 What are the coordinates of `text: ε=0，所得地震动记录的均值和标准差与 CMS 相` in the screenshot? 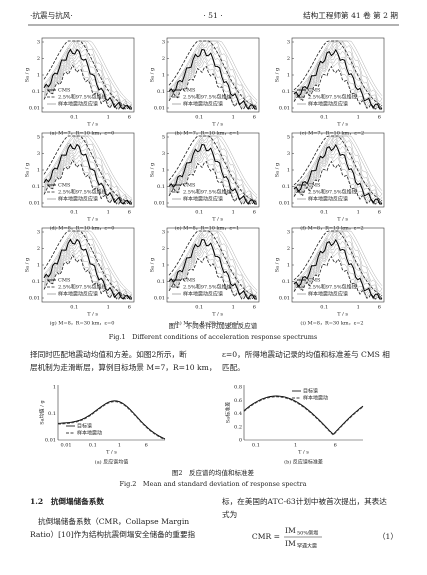 It's located at (306, 354).